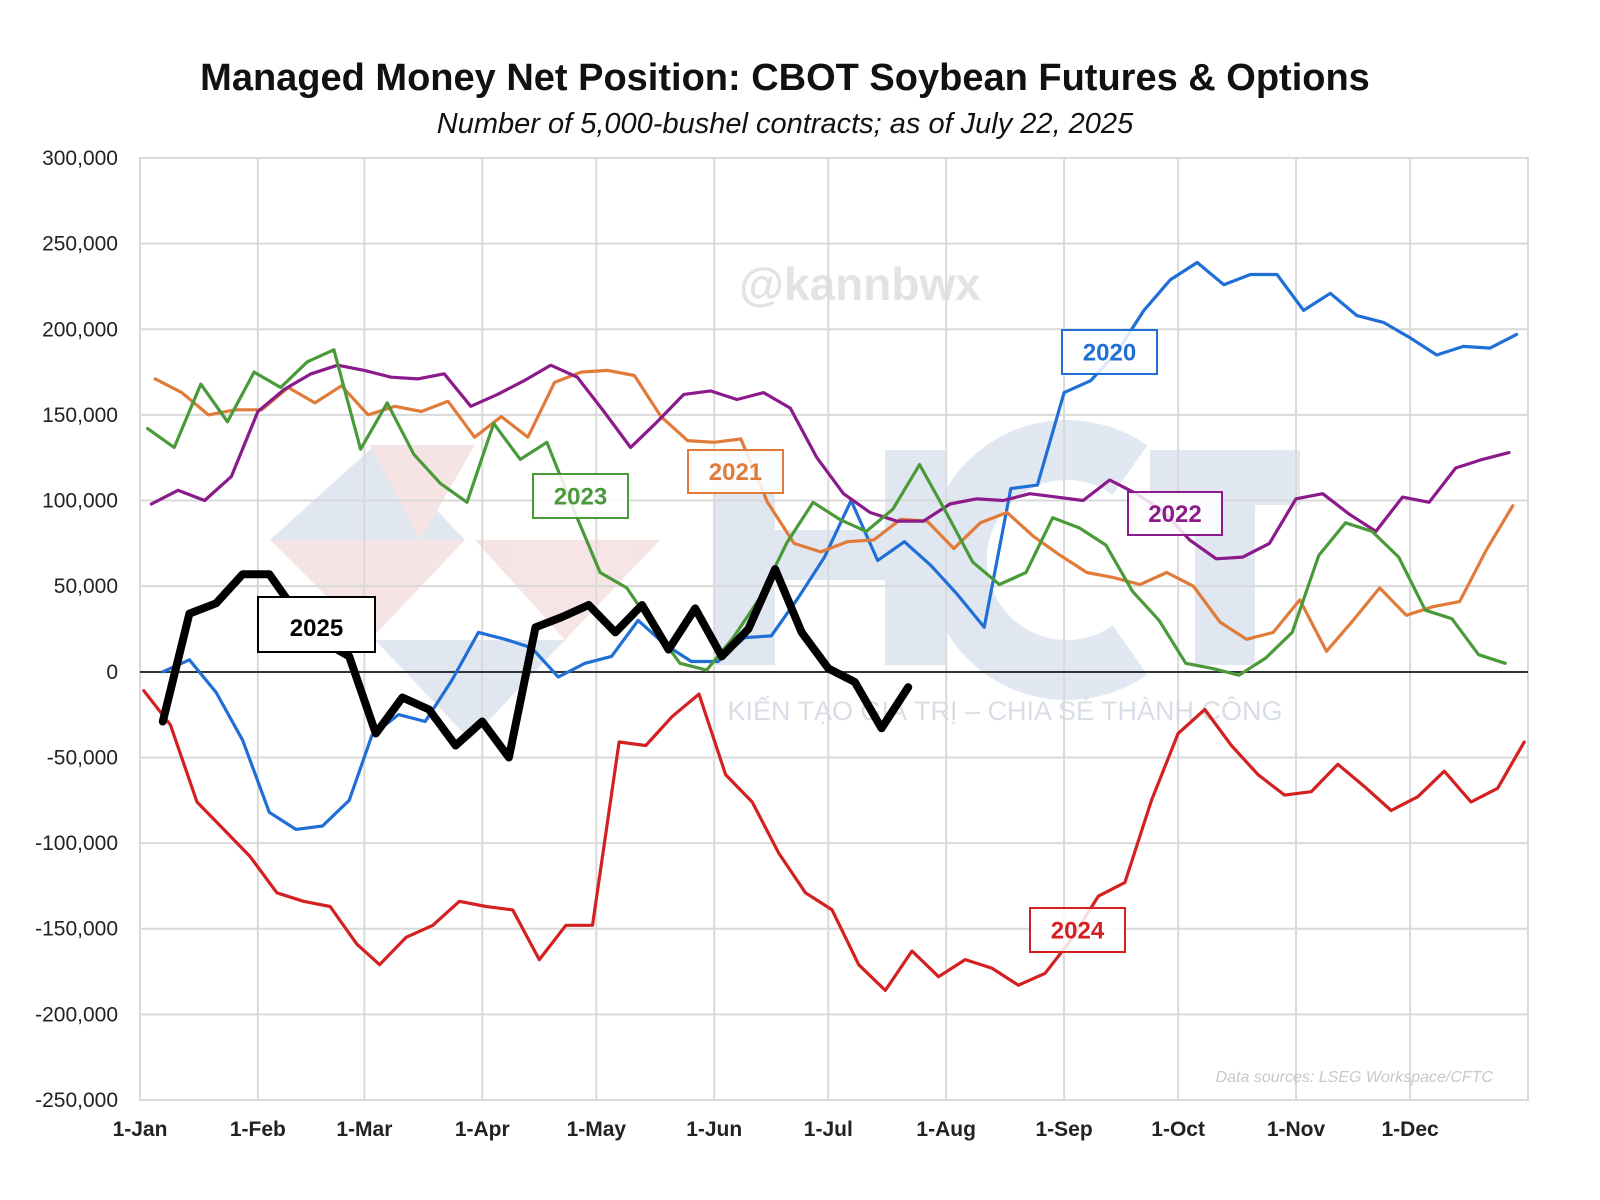  Describe the element at coordinates (946, 1129) in the screenshot. I see `x-tick-label: 1-Aug` at that location.